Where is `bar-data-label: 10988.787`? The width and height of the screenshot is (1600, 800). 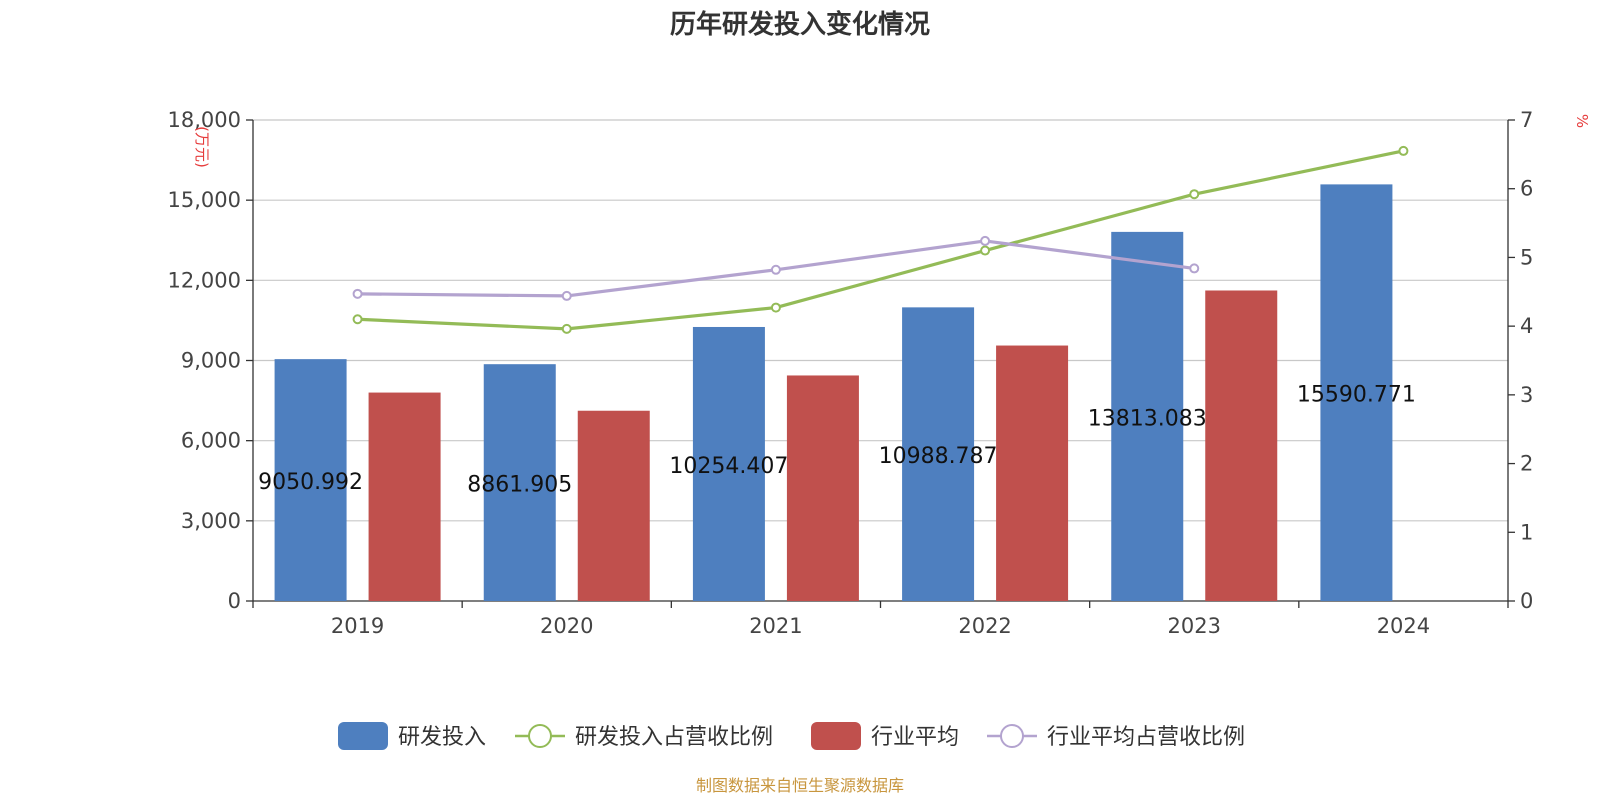
bar-data-label: 10988.787 is located at coordinates (938, 456).